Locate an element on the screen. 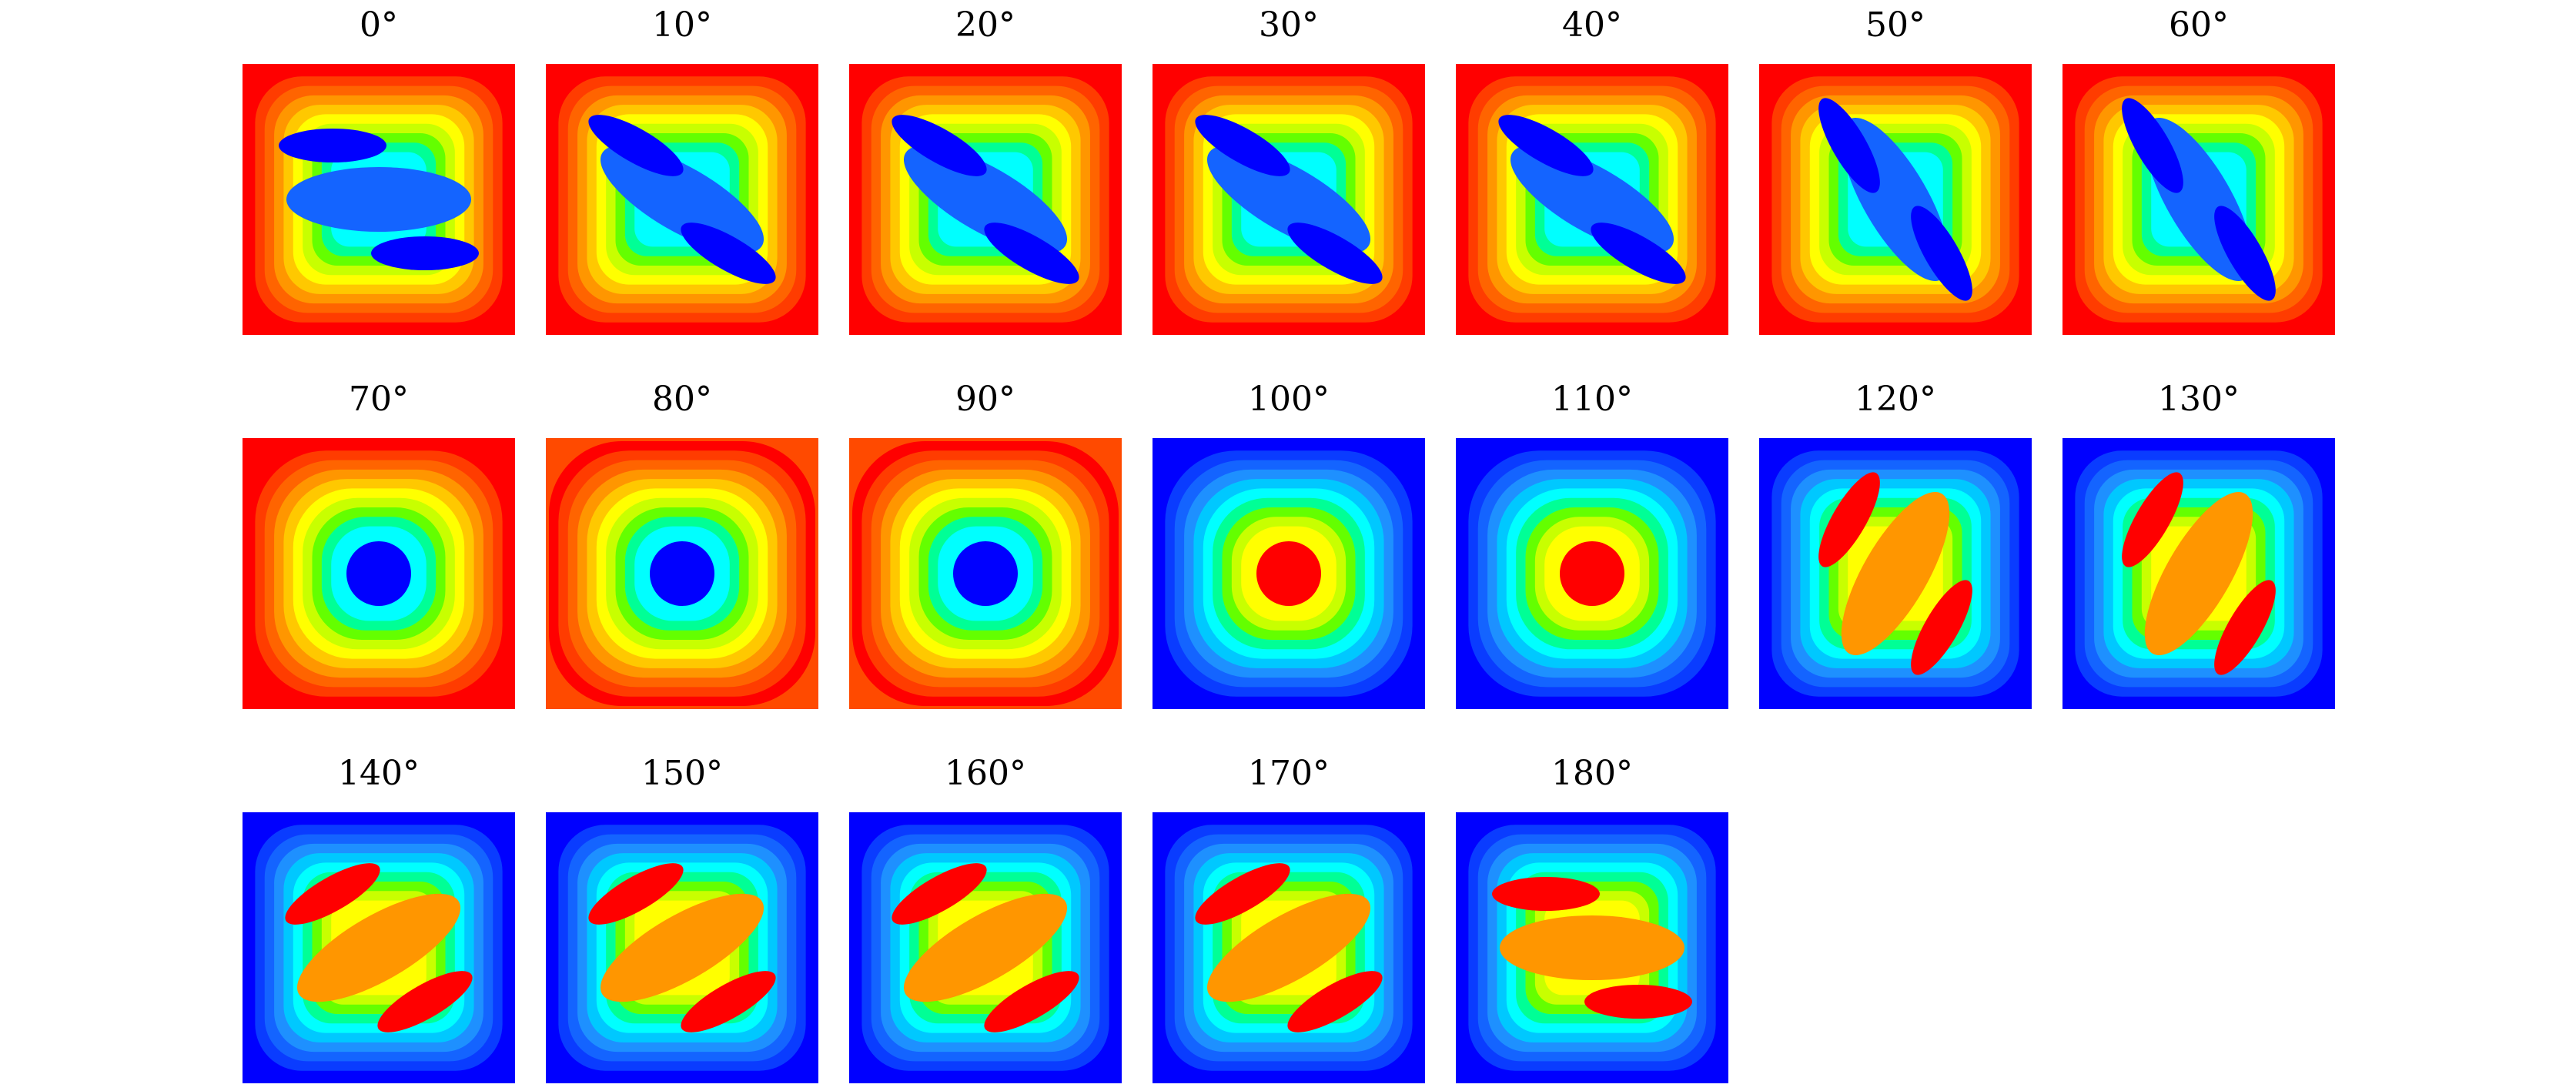  contour-panel: 20° is located at coordinates (986, 170).